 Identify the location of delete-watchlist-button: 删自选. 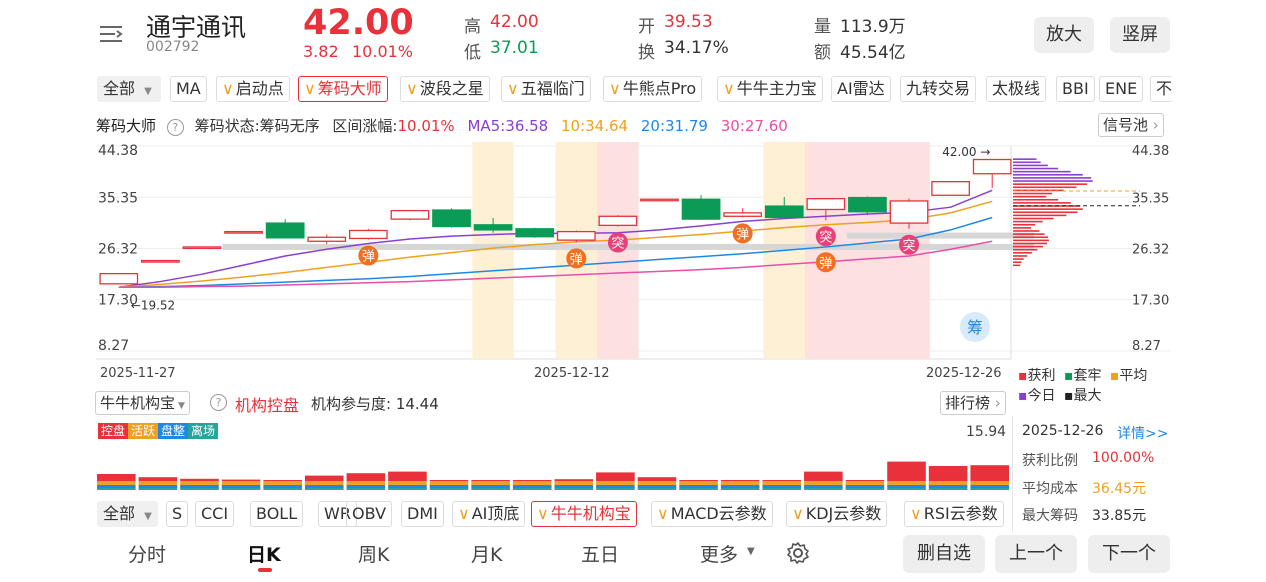
(944, 554).